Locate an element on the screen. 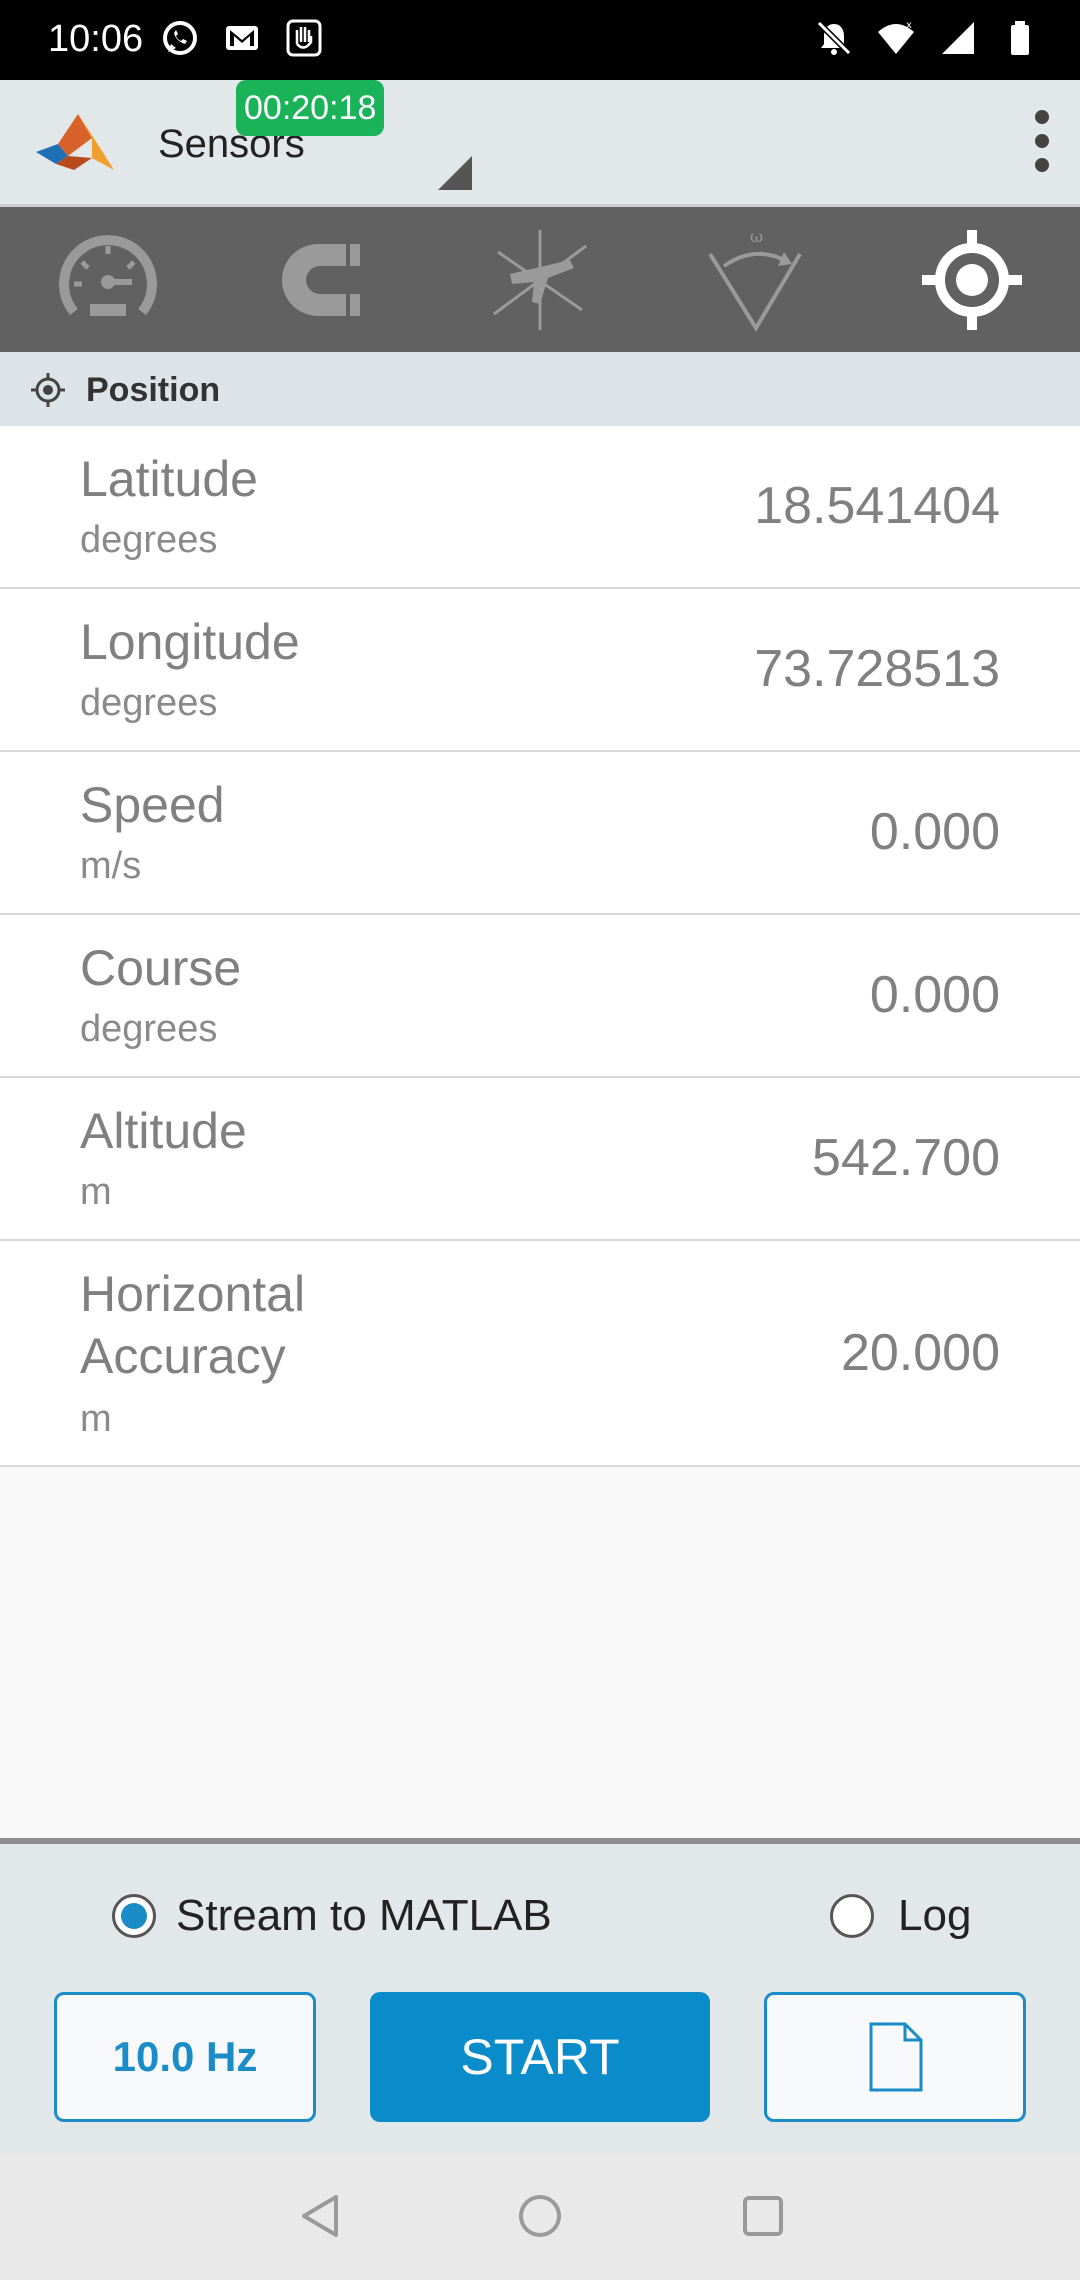  recent-apps-icon is located at coordinates (763, 2216).